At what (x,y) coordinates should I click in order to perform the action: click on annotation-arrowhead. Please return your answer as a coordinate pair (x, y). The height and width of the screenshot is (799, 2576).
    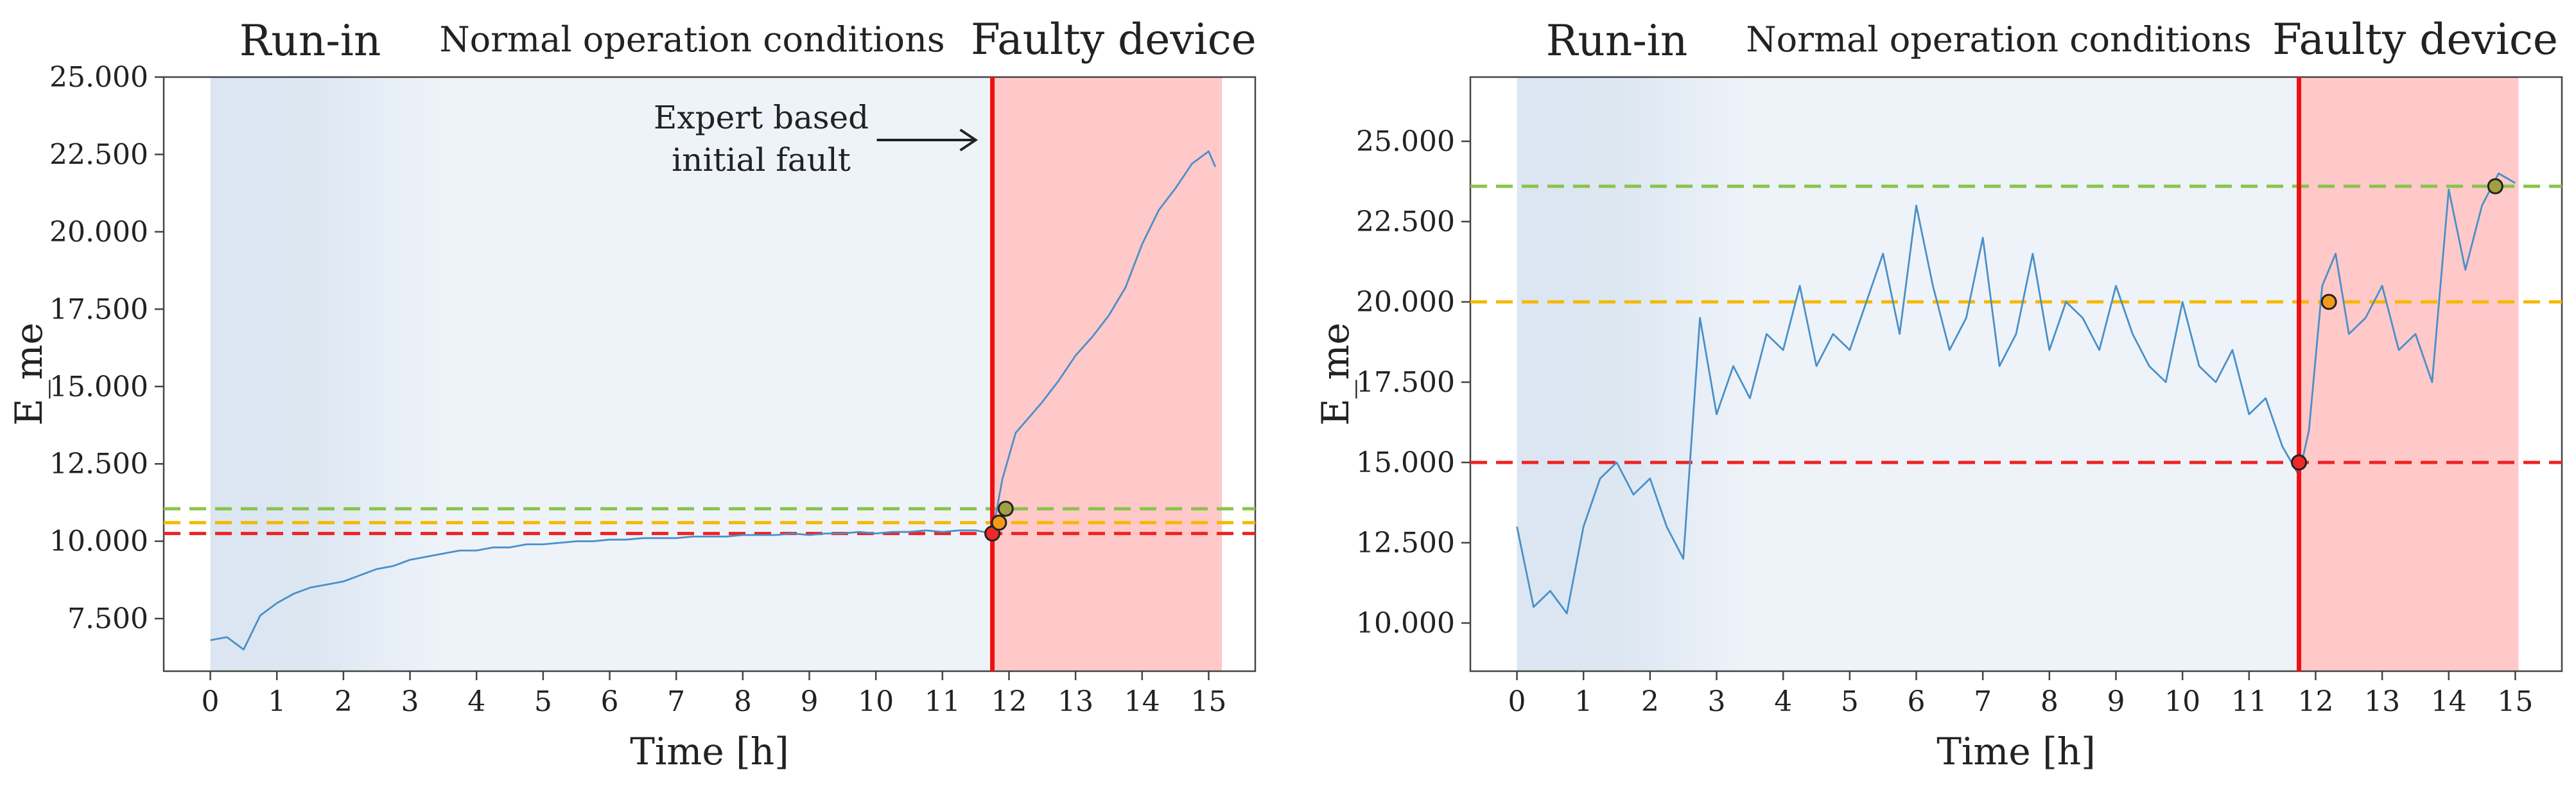
    Looking at the image, I should click on (969, 140).